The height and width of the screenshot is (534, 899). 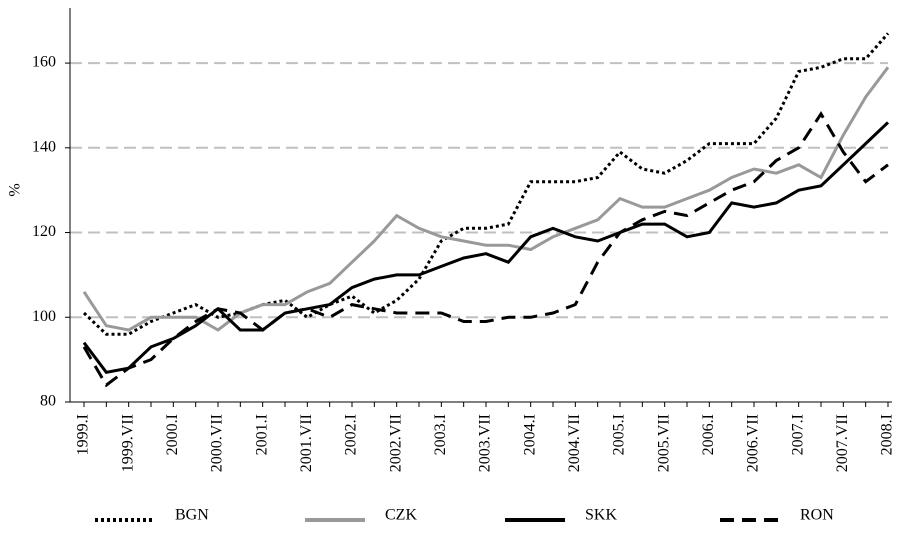 What do you see at coordinates (601, 515) in the screenshot?
I see `legend-label: SKK` at bounding box center [601, 515].